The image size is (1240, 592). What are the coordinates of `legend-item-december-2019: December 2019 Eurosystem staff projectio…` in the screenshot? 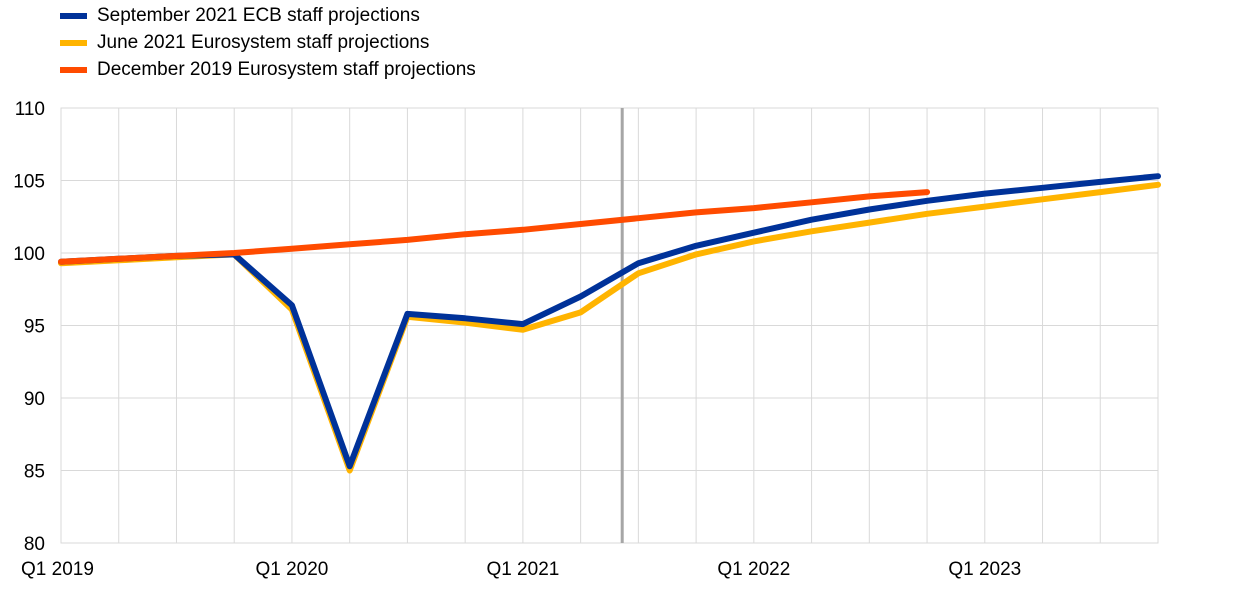 It's located at (268, 69).